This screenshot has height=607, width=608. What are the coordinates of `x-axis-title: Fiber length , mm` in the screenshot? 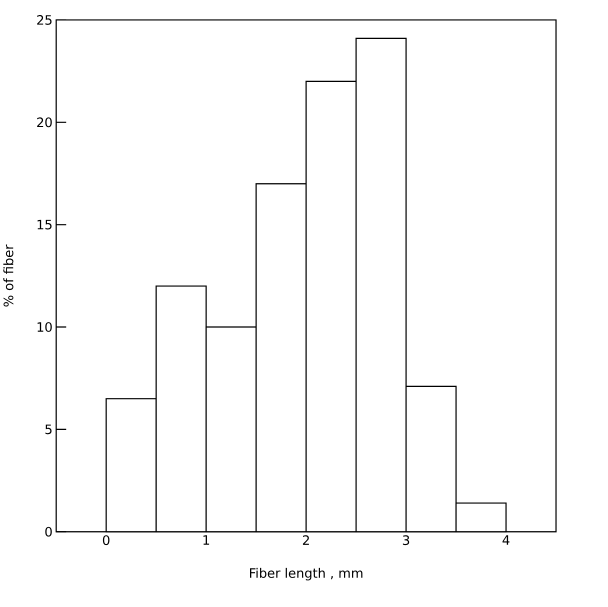 It's located at (306, 574).